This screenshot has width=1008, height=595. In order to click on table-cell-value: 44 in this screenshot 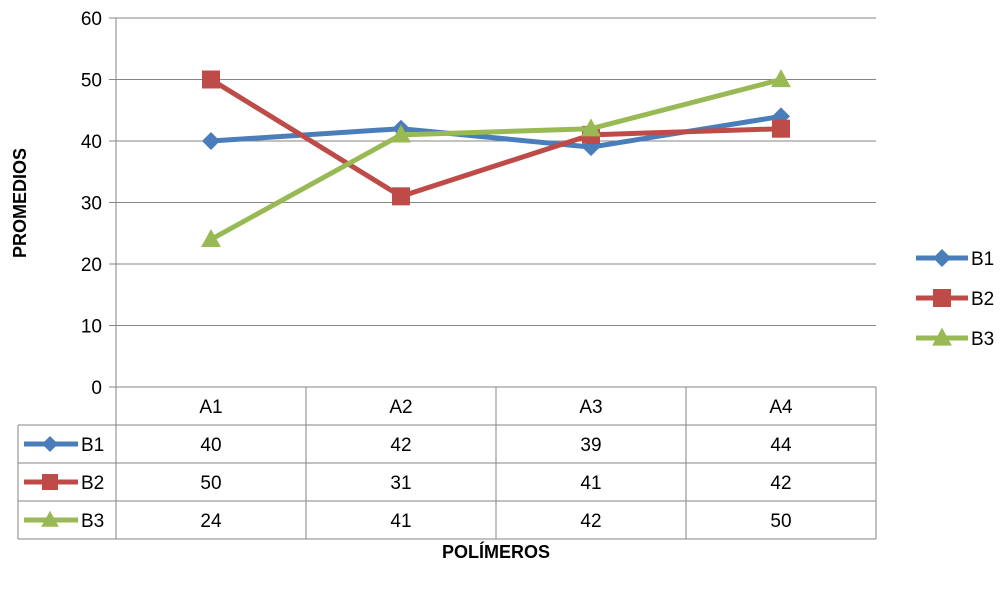, I will do `click(781, 445)`.